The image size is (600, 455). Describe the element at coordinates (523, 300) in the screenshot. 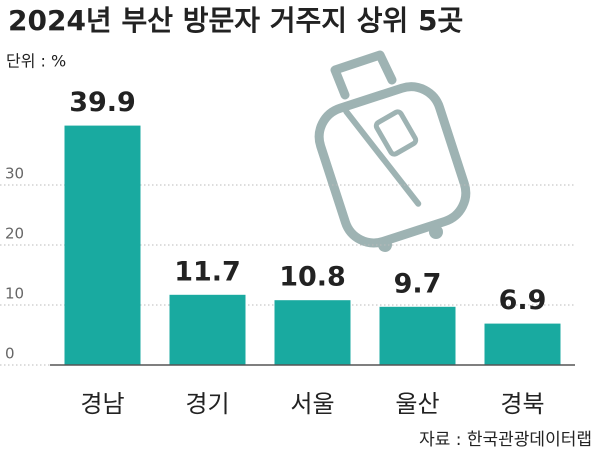

I see `data-label: 6.9` at that location.